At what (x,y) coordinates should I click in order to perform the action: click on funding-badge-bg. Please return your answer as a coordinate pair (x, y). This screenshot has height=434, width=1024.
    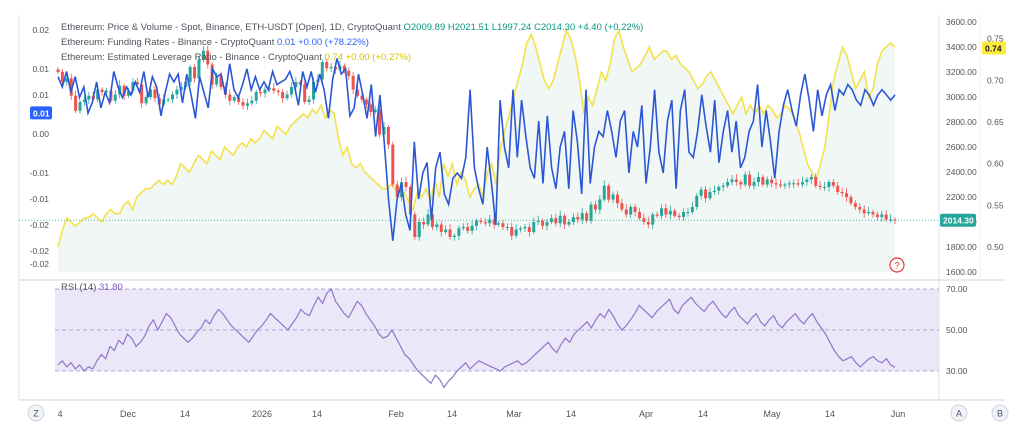
    Looking at the image, I should click on (41, 113).